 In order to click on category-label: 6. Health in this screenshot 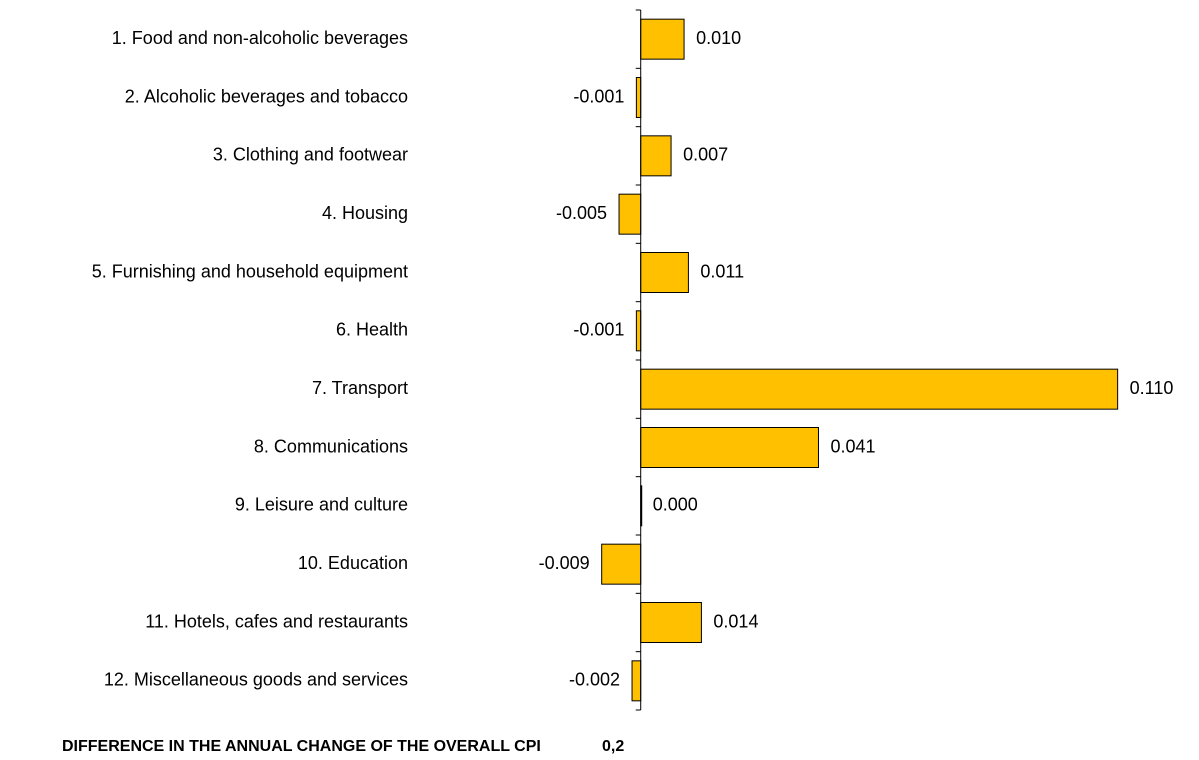, I will do `click(372, 330)`.